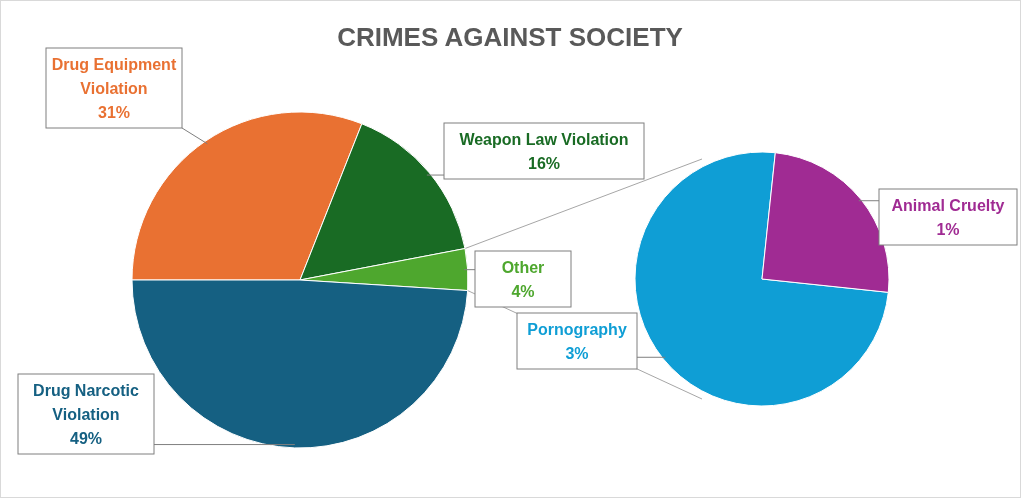 This screenshot has width=1021, height=498. I want to click on data-label: 3%, so click(577, 353).